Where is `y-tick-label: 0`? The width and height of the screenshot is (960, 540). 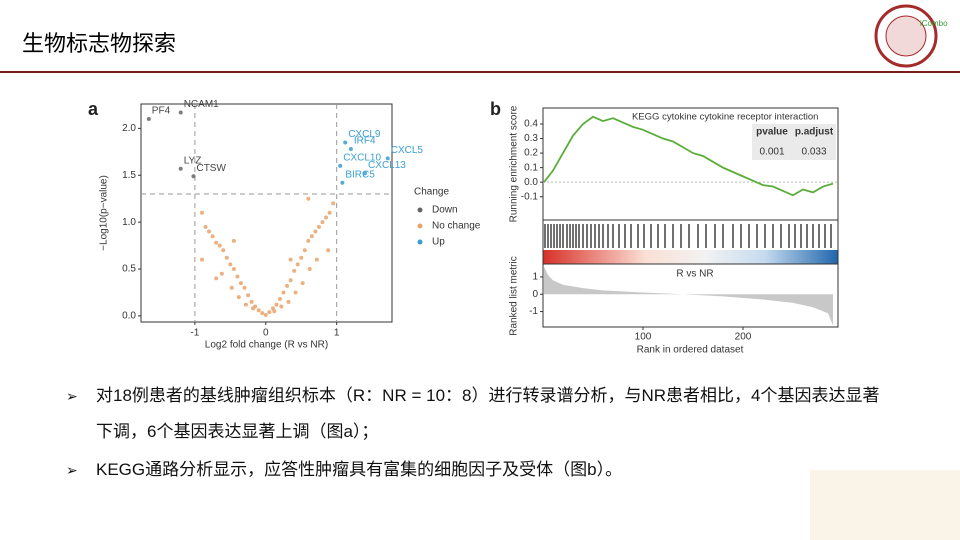
y-tick-label: 0 is located at coordinates (535, 294).